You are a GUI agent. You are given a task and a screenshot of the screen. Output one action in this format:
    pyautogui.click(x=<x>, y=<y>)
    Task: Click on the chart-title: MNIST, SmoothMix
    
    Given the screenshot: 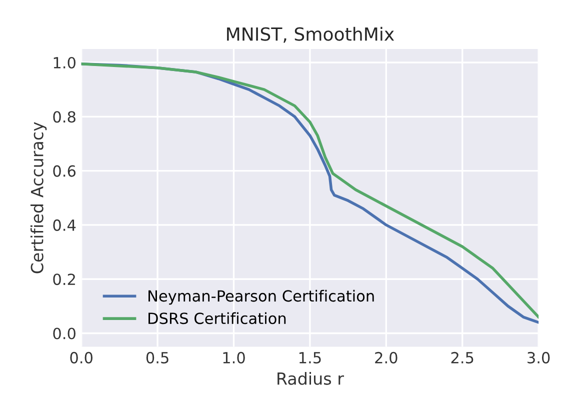 What is the action you would take?
    pyautogui.click(x=310, y=34)
    